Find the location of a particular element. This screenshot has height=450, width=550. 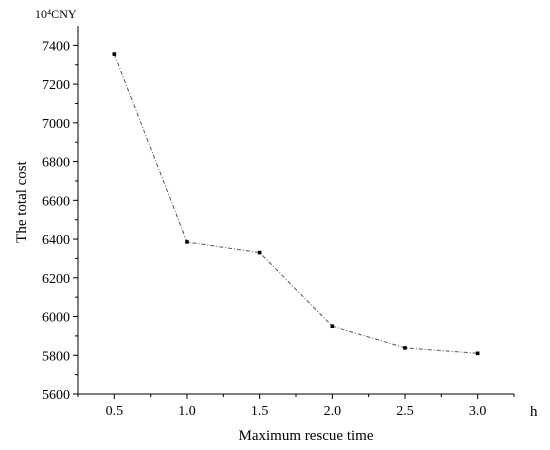

y-tick-label: 7000 is located at coordinates (56, 124).